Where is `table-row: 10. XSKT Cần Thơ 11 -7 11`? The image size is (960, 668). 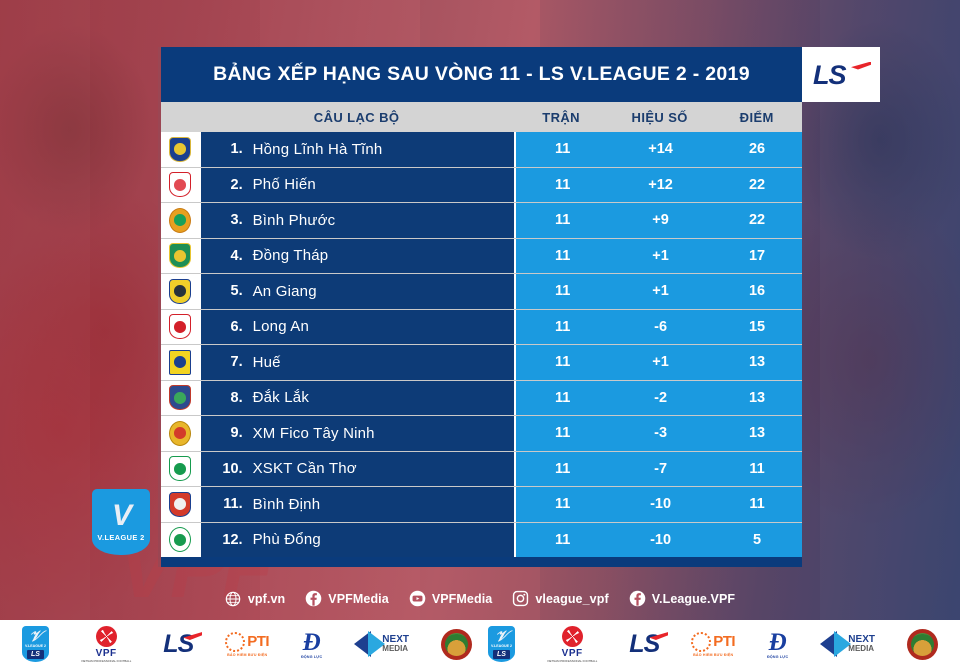
table-row: 10. XSKT Cần Thơ 11 -7 11 is located at coordinates (482, 468).